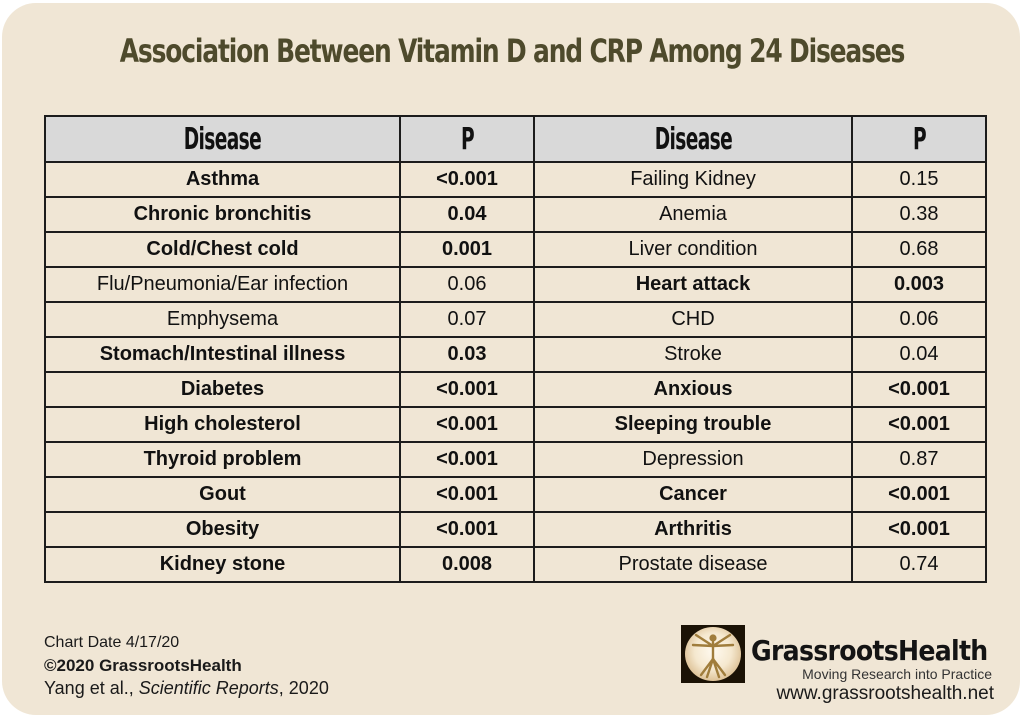  Describe the element at coordinates (693, 319) in the screenshot. I see `disease-cell: CHD` at that location.